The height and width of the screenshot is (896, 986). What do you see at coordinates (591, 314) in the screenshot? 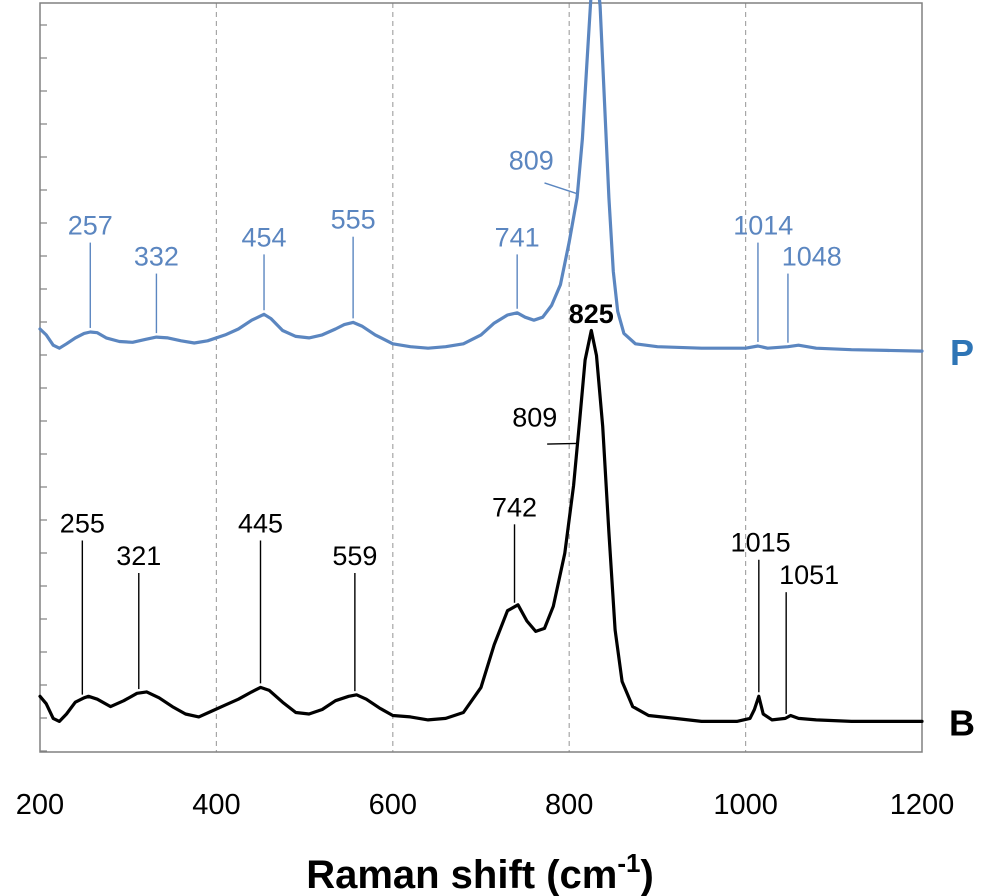
I see `peak-label-B-825: 825` at bounding box center [591, 314].